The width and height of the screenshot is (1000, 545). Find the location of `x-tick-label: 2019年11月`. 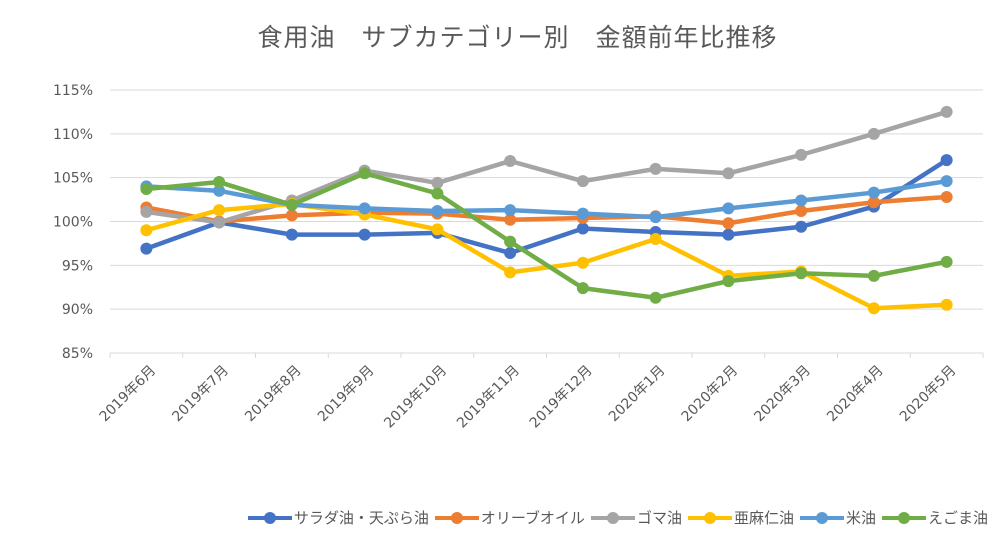

x-tick-label: 2019年11月 is located at coordinates (488, 397).